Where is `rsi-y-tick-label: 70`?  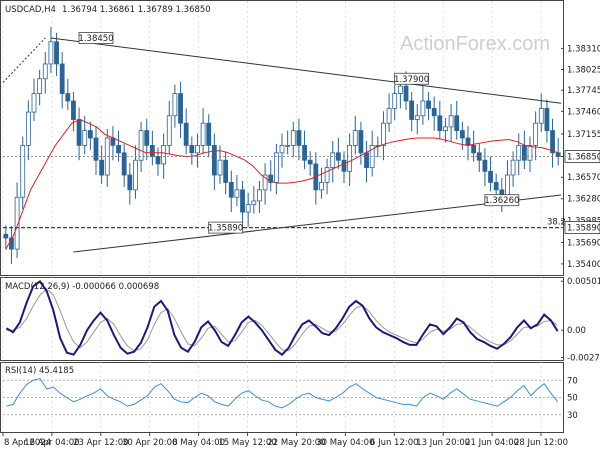
rsi-y-tick-label: 70 is located at coordinates (572, 381).